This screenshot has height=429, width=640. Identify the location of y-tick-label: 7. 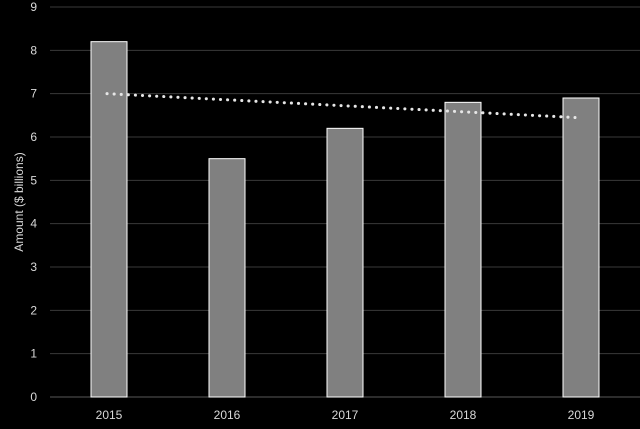
(33, 94).